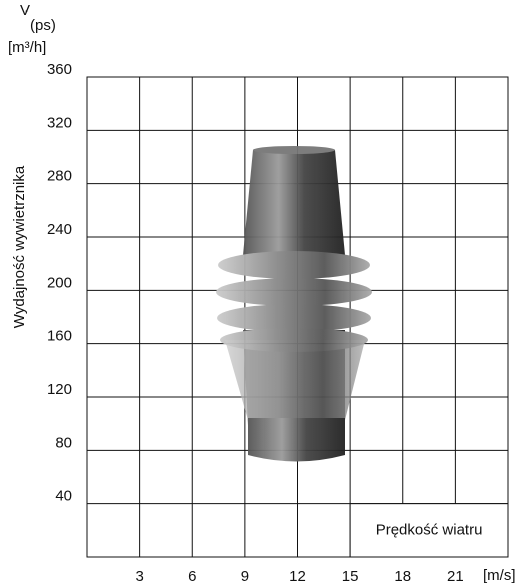 Image resolution: width=526 pixels, height=586 pixels. What do you see at coordinates (43, 25) in the screenshot?
I see `y-unit-subscript: (ps)` at bounding box center [43, 25].